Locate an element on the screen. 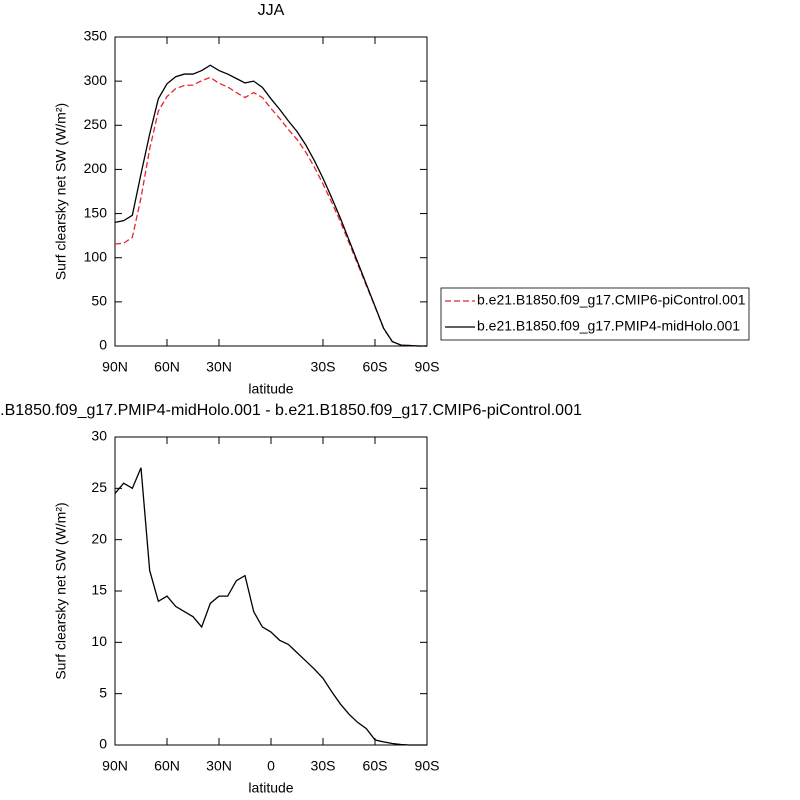 The height and width of the screenshot is (800, 800). y-tick-label: 15 is located at coordinates (99, 590).